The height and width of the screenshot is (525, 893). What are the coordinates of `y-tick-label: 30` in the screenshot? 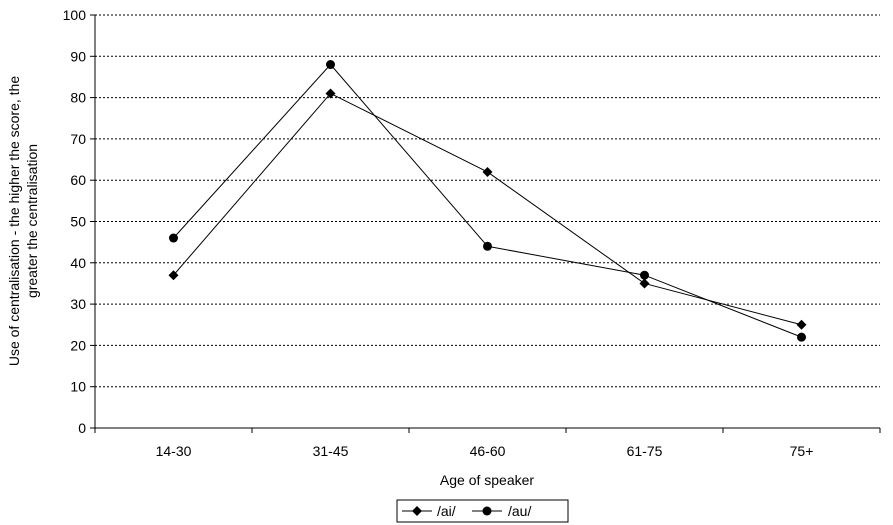 It's located at (78, 304).